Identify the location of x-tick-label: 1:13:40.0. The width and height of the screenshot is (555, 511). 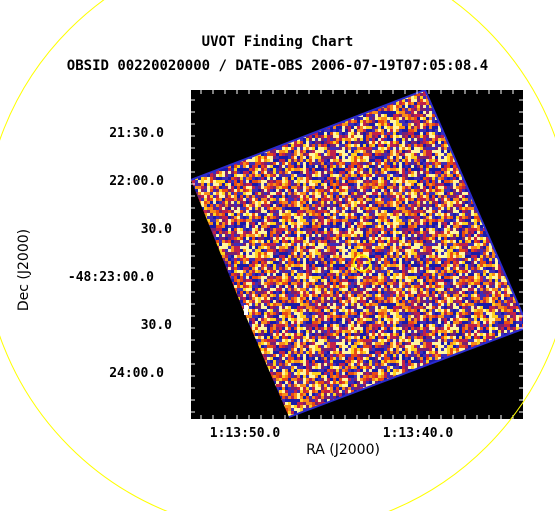
(418, 433).